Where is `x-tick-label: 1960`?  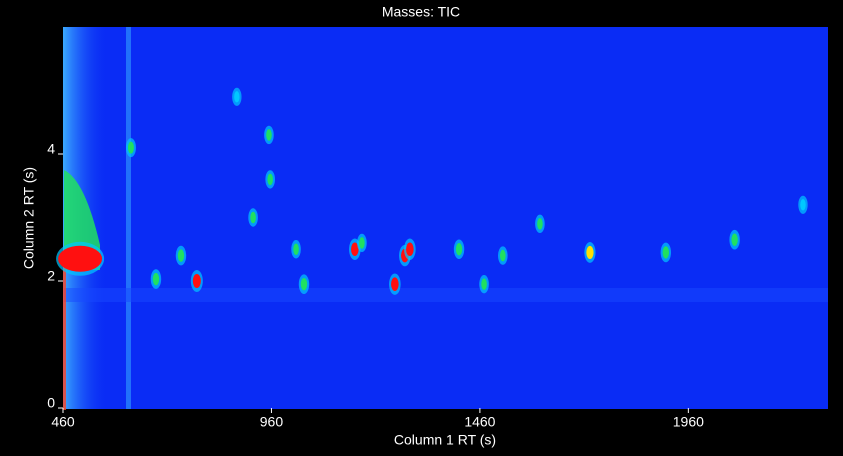 x-tick-label: 1960 is located at coordinates (688, 422).